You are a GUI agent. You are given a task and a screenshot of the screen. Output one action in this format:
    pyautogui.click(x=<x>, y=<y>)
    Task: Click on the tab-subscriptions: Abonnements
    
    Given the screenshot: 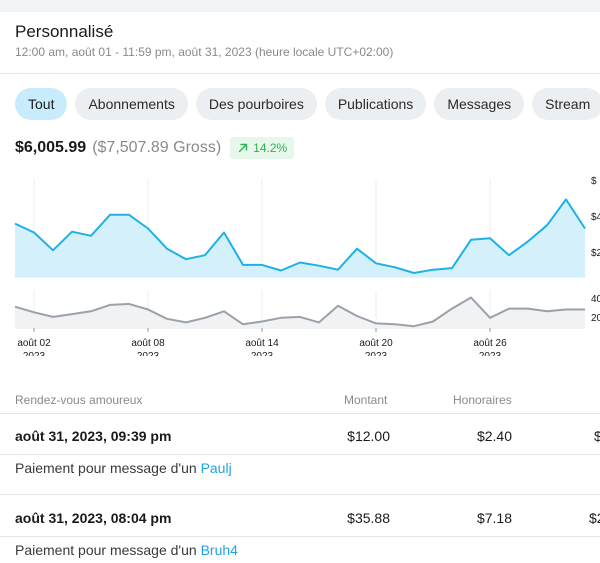 What is the action you would take?
    pyautogui.click(x=131, y=104)
    